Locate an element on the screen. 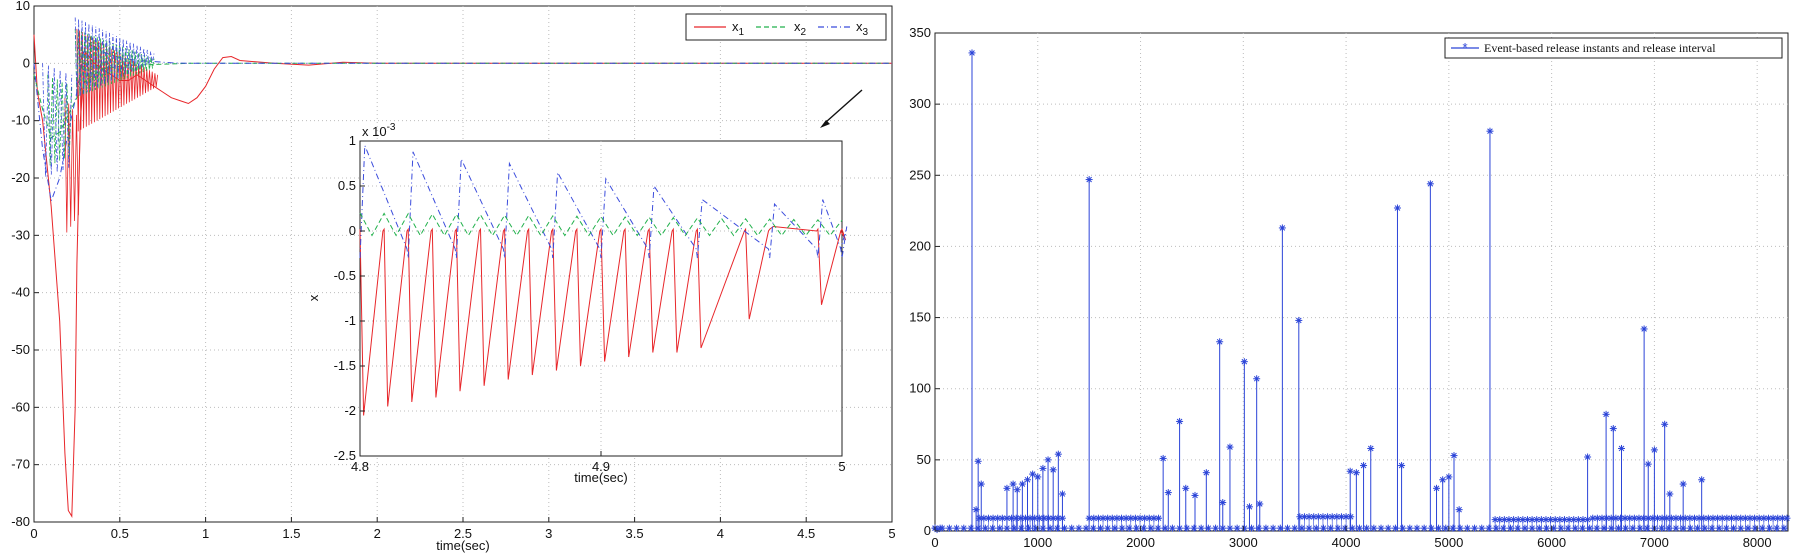 Image resolution: width=1800 pixels, height=554 pixels. series-x1-spikes is located at coordinates (72, 165).